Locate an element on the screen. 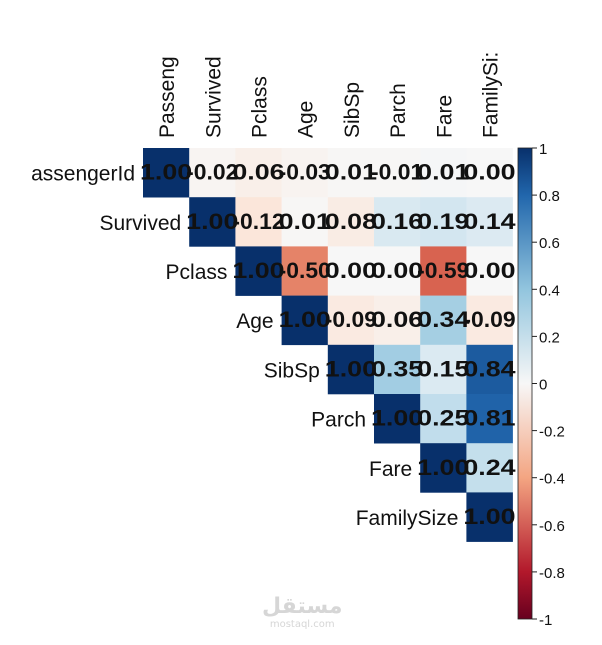 The image size is (602, 645). colorbar-tick-label: -0.8 is located at coordinates (552, 573).